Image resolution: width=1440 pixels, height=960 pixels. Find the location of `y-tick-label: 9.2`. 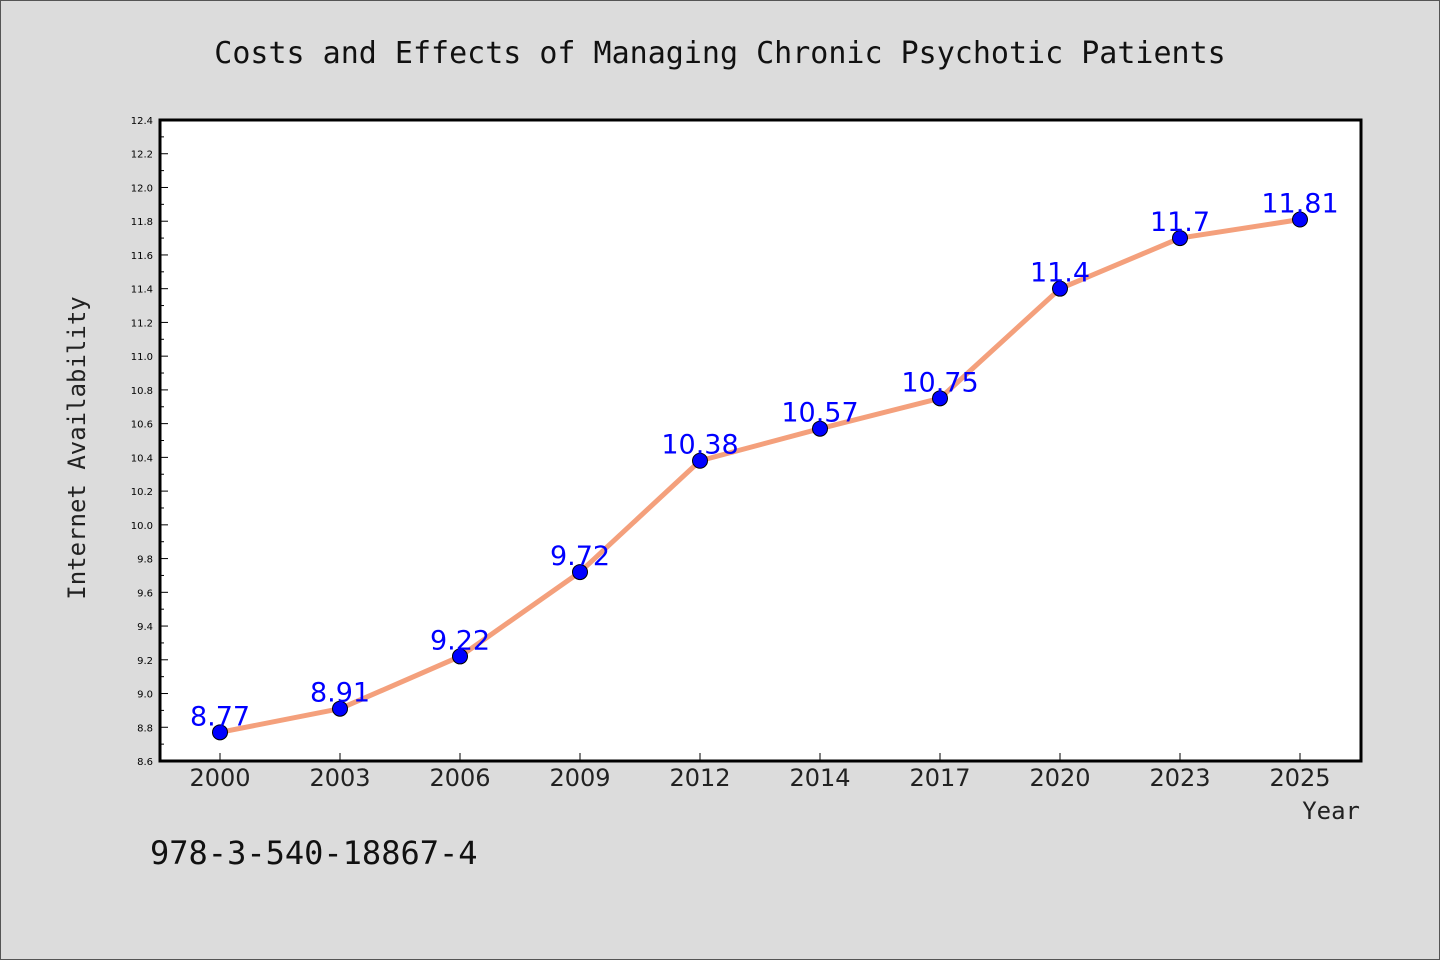

y-tick-label: 9.2 is located at coordinates (145, 661).